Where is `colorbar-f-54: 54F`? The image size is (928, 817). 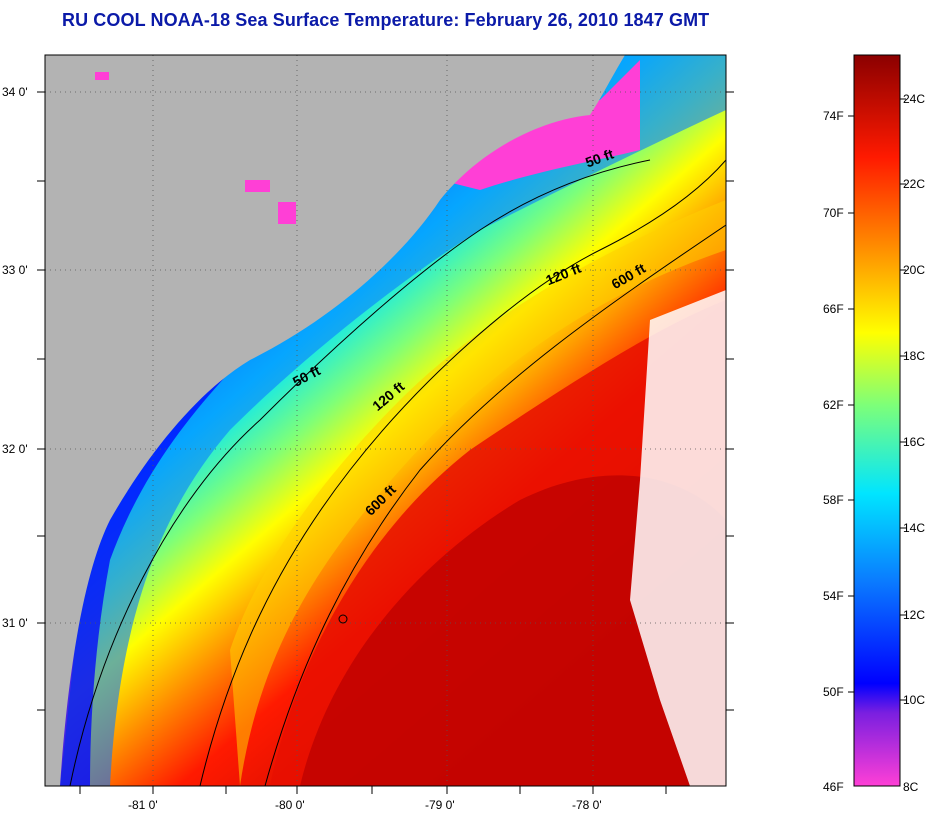
colorbar-f-54: 54F is located at coordinates (833, 596).